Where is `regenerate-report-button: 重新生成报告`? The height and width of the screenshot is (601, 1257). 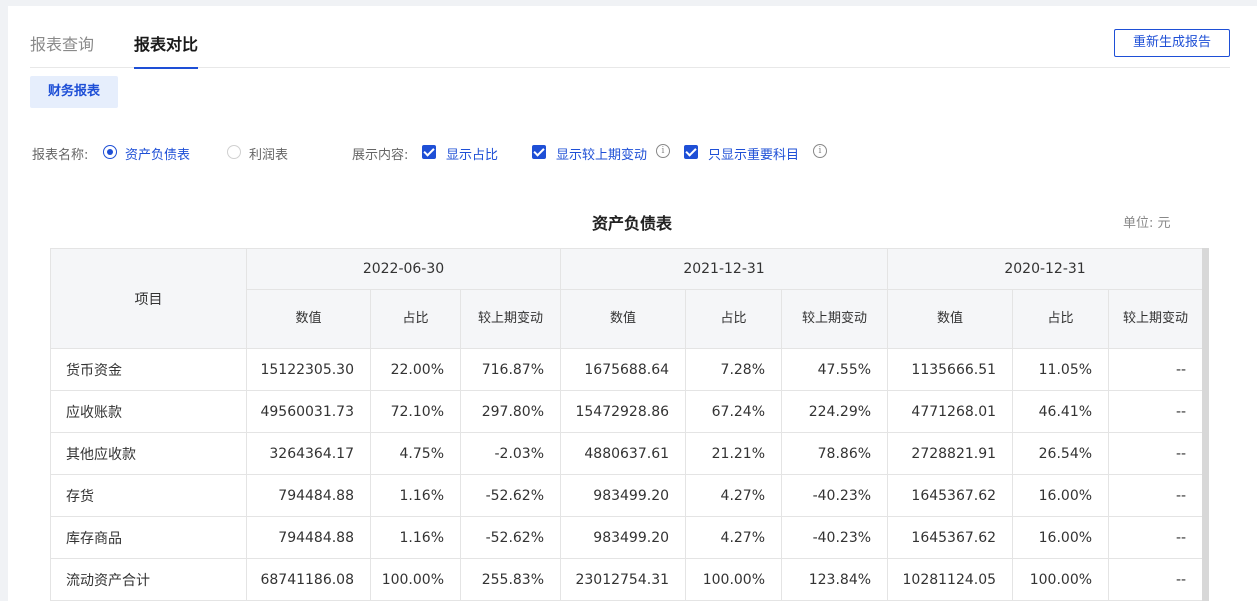 regenerate-report-button: 重新生成报告 is located at coordinates (1172, 43).